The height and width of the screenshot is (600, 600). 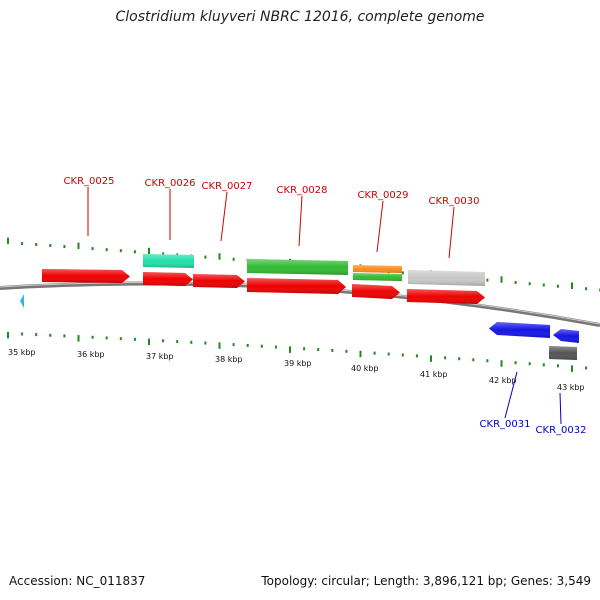 I want to click on gene-label-ckr-0030: CKR_0030, so click(x=454, y=201).